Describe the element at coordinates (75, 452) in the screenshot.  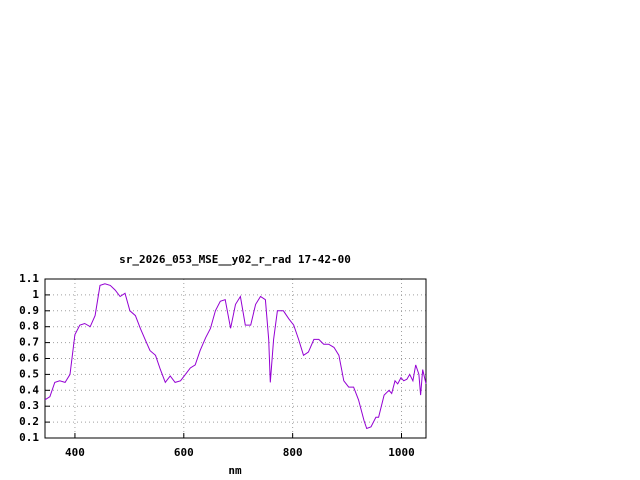
I see `x-tick-label: 400` at that location.